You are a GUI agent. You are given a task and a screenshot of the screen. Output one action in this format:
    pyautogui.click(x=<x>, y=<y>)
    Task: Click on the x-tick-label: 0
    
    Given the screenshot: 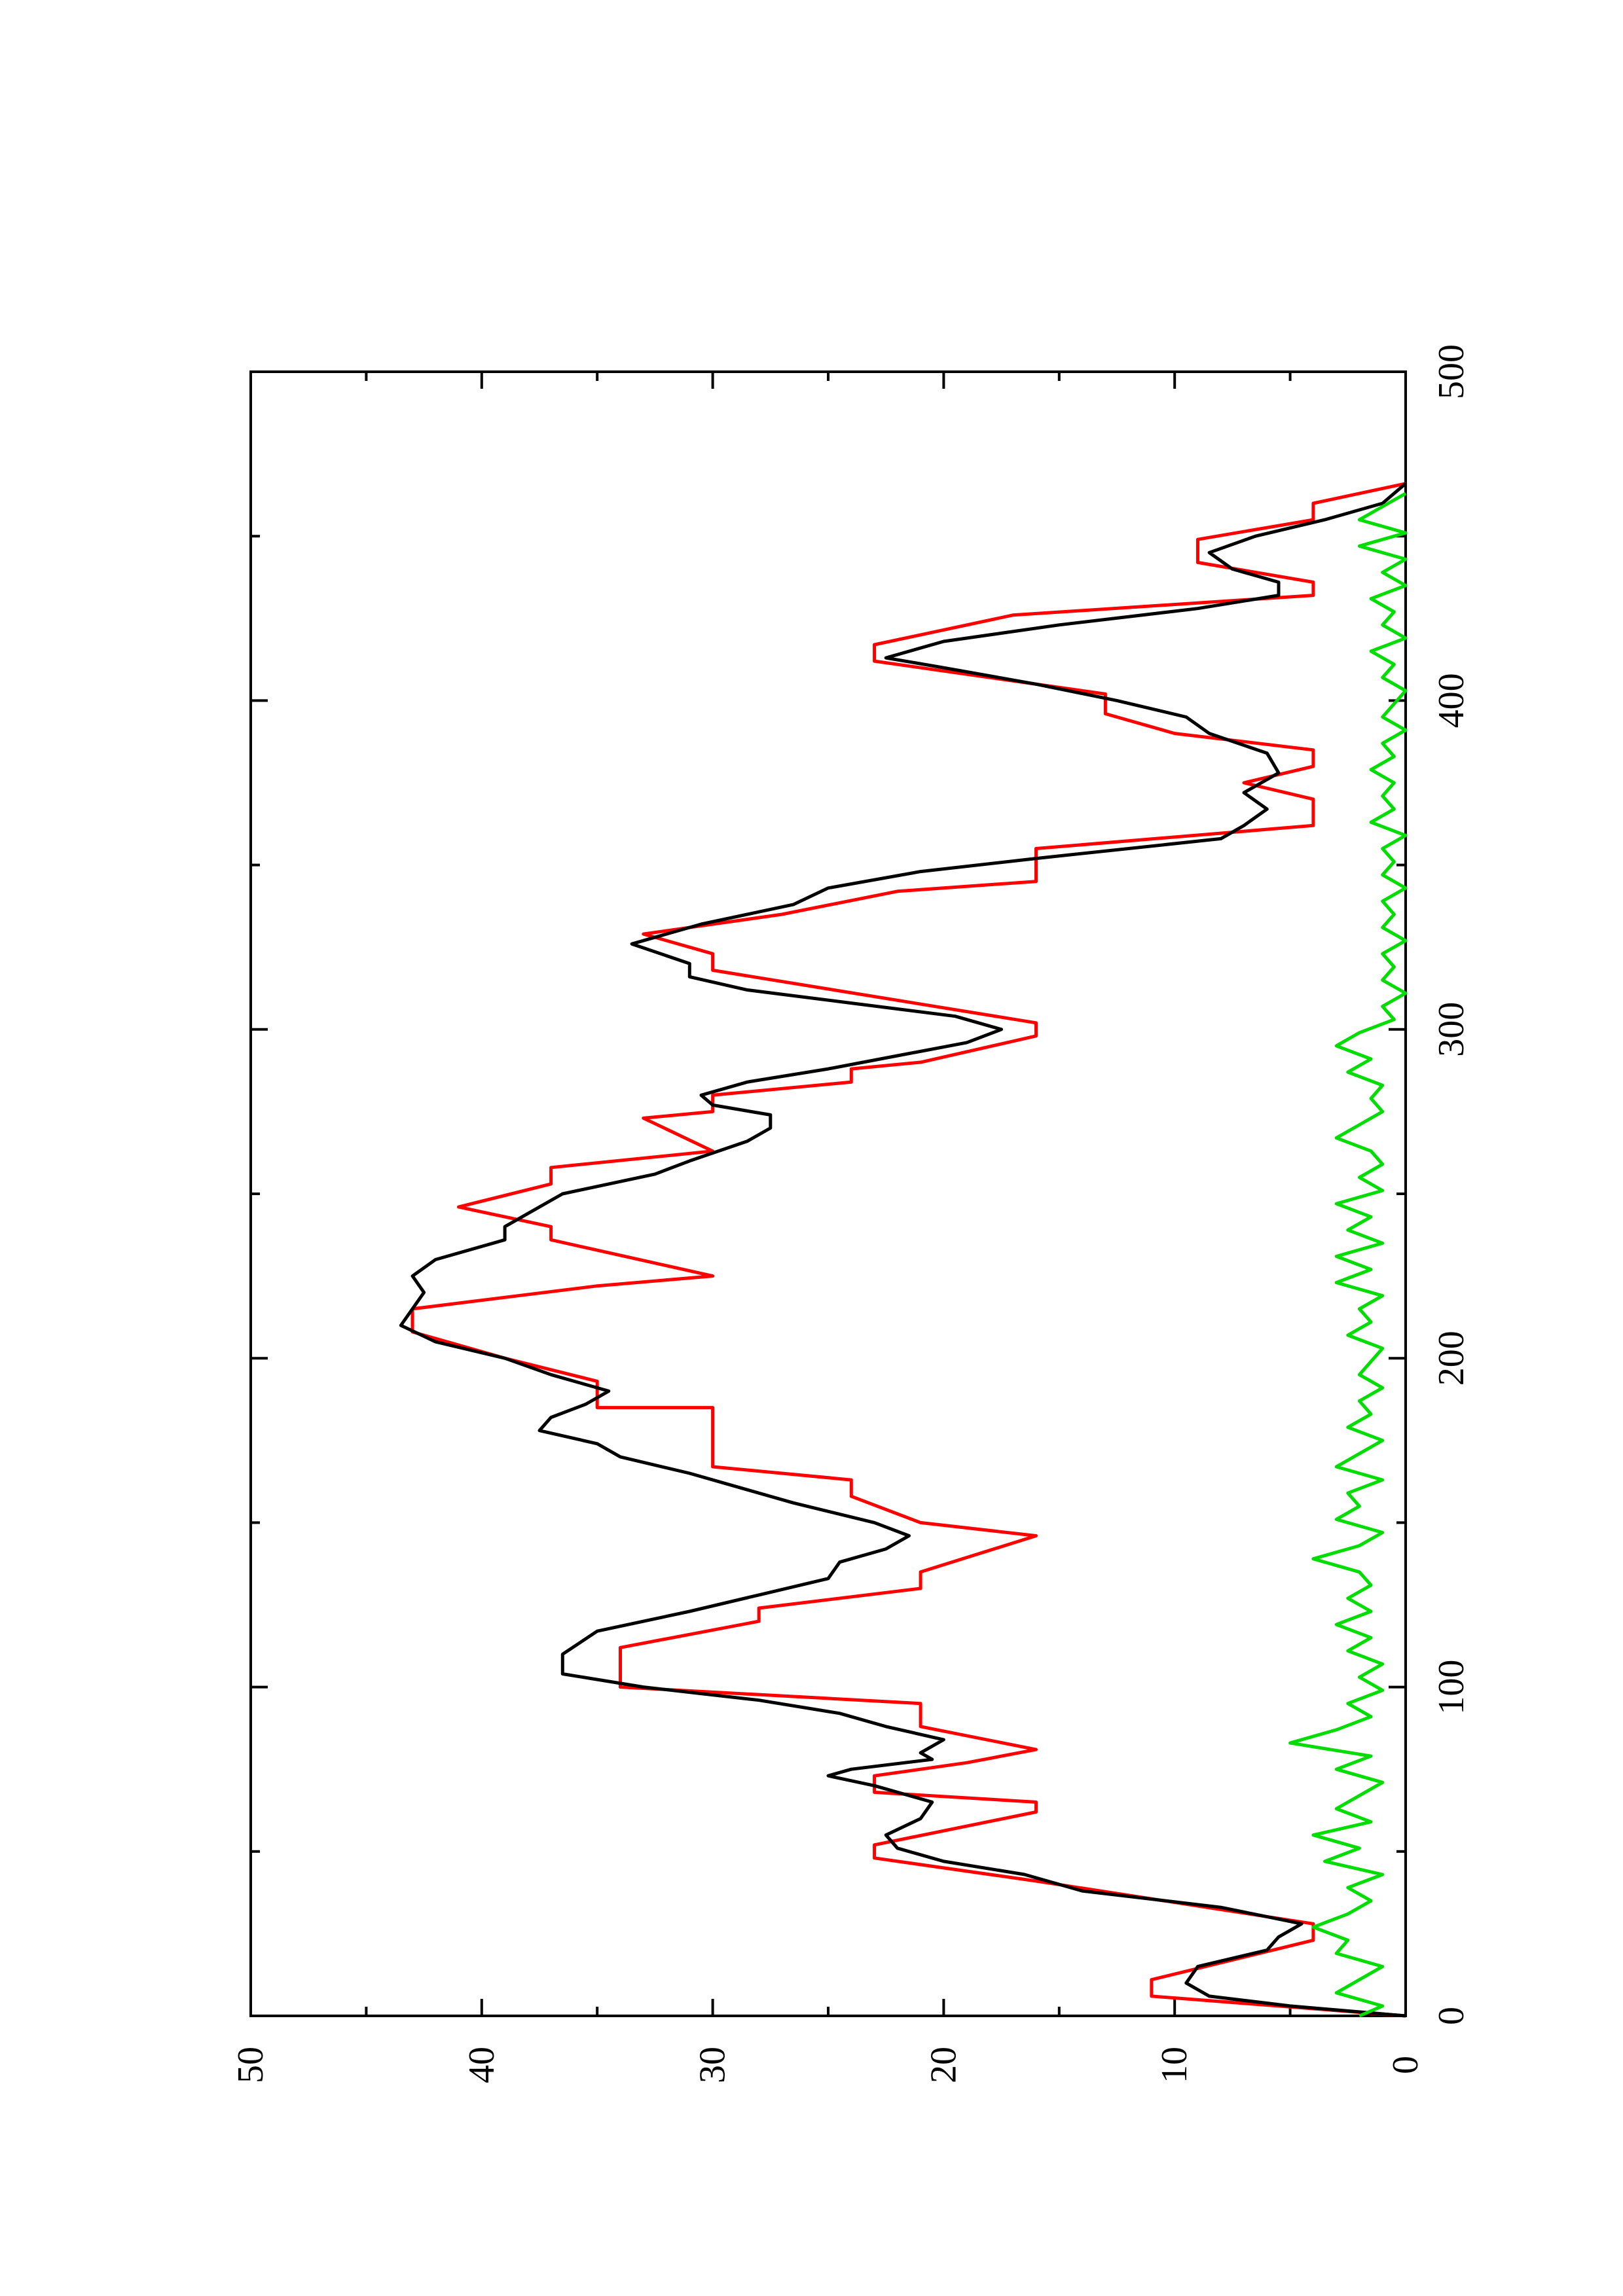 What is the action you would take?
    pyautogui.click(x=1451, y=2016)
    